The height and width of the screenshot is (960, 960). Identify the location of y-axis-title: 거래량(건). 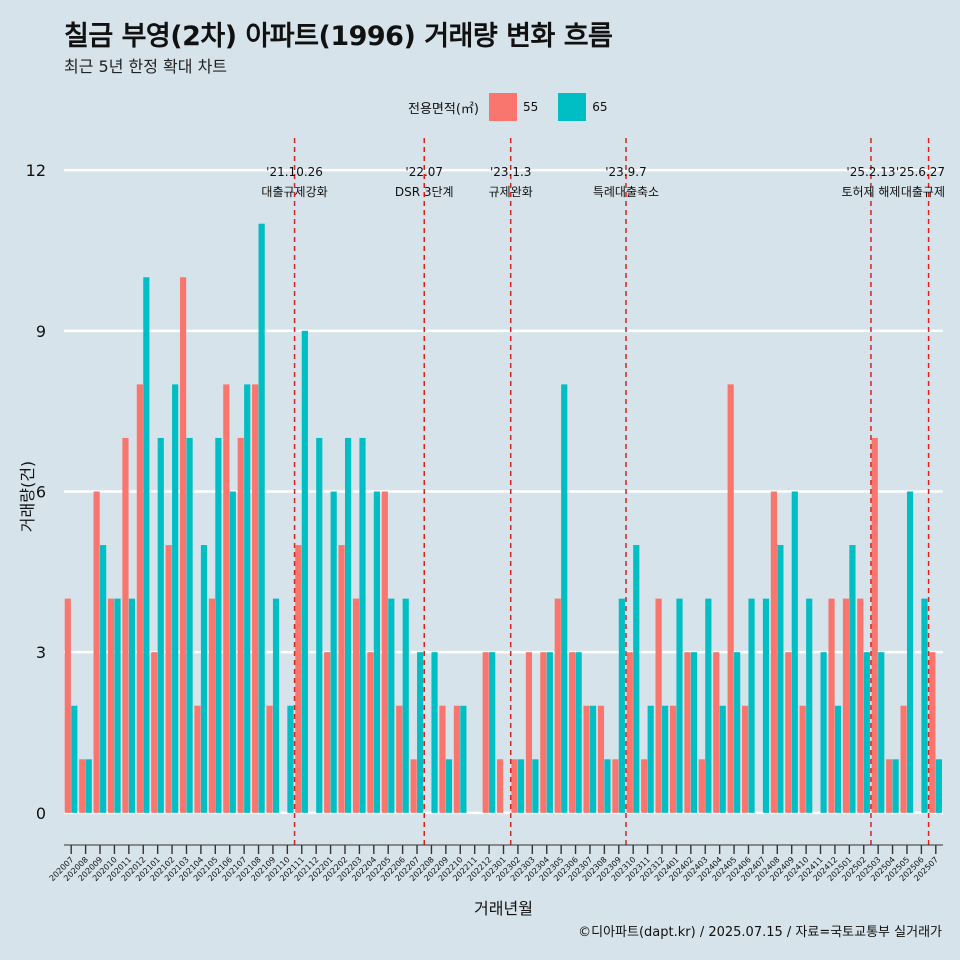
(27, 496).